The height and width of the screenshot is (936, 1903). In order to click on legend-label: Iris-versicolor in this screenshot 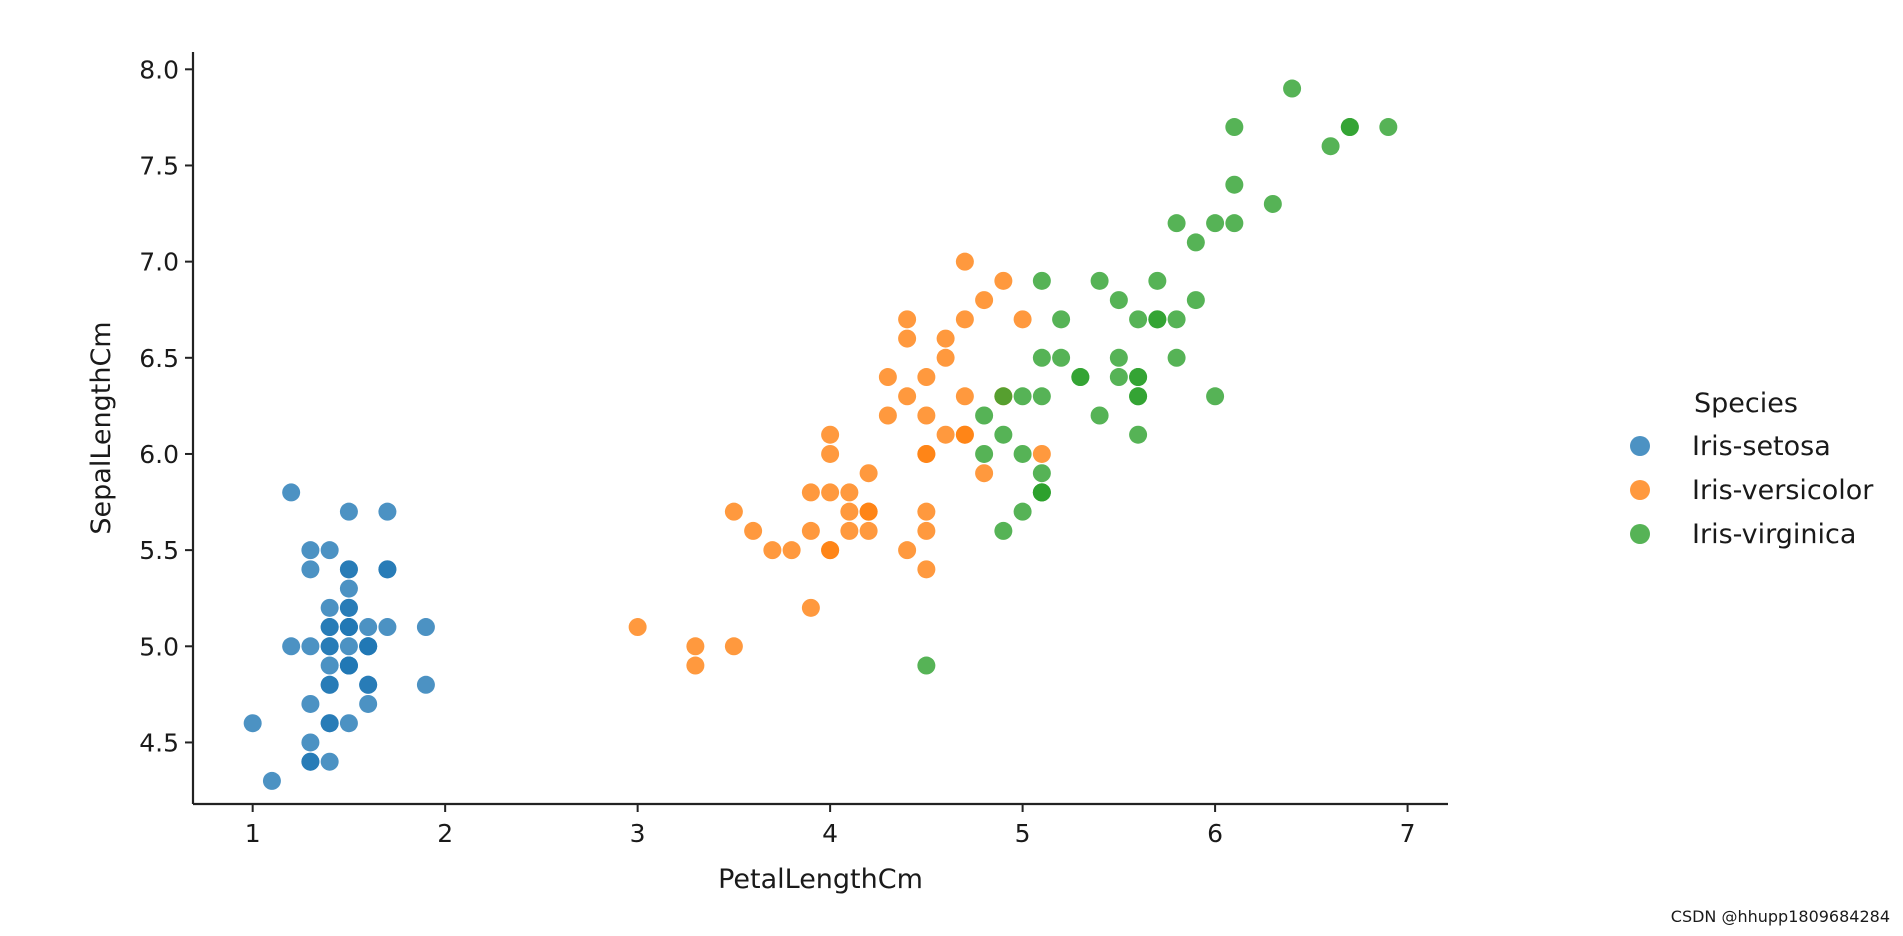, I will do `click(1783, 490)`.